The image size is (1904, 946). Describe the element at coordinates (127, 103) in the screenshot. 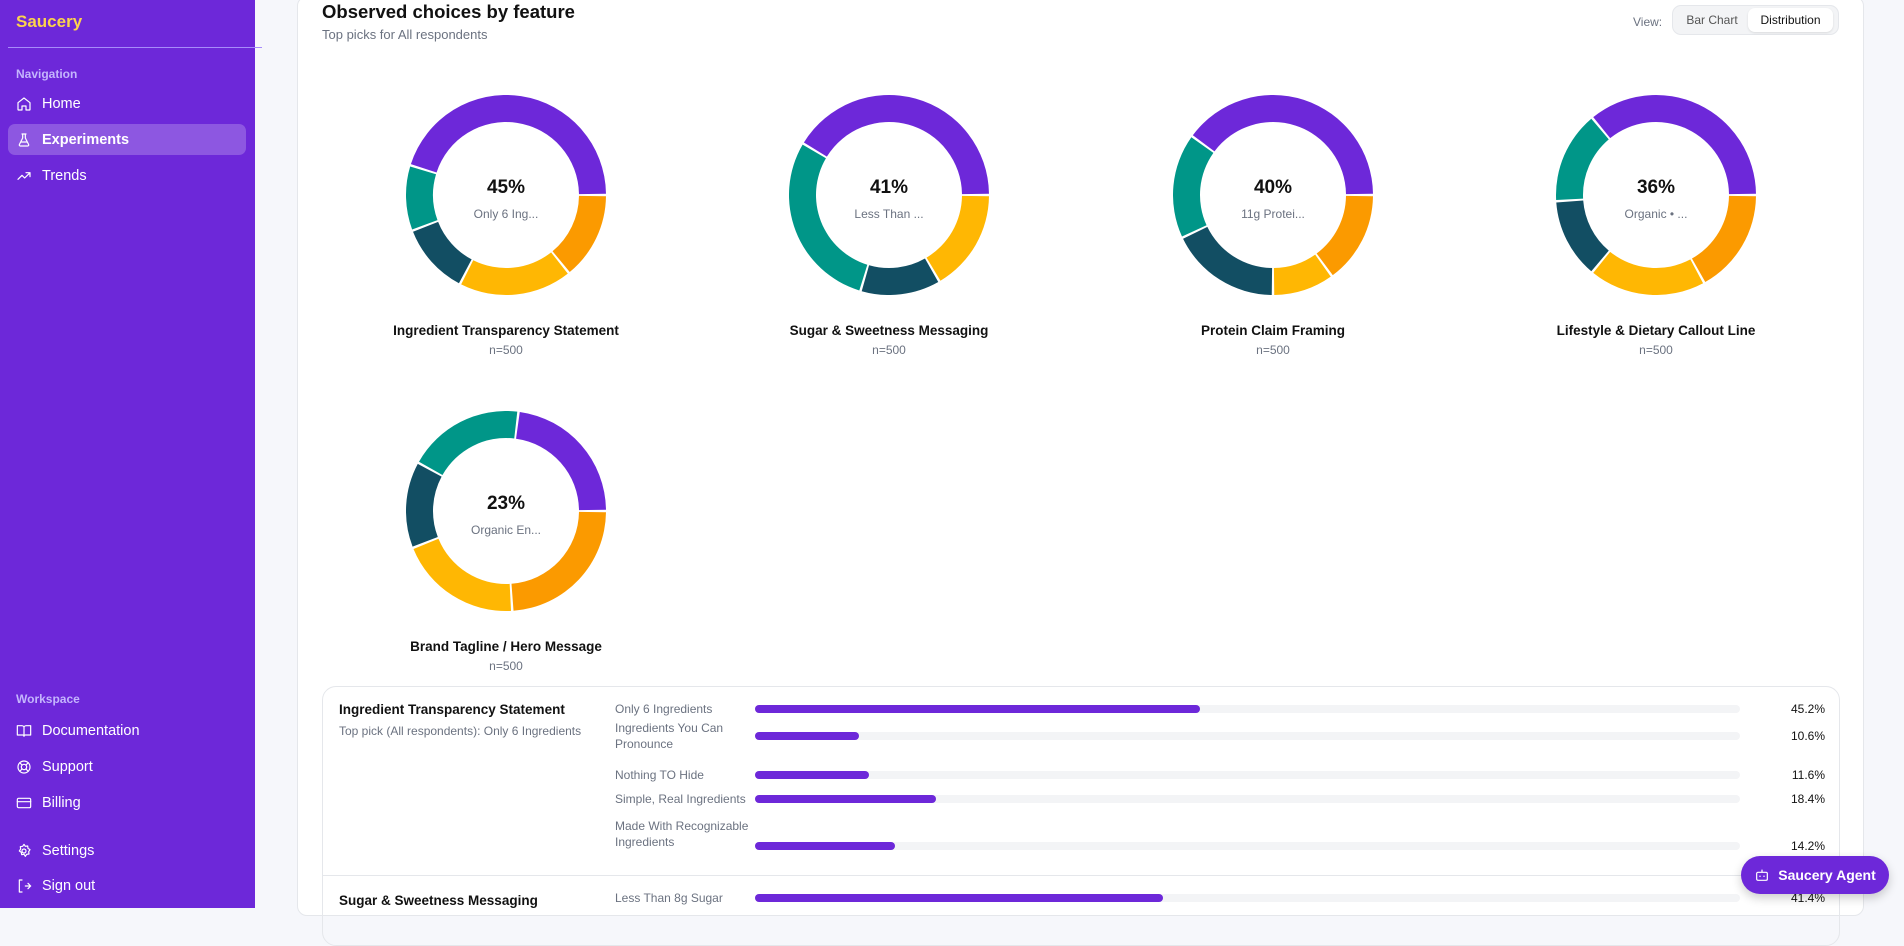

I see `sidebar-item-home: Home` at that location.